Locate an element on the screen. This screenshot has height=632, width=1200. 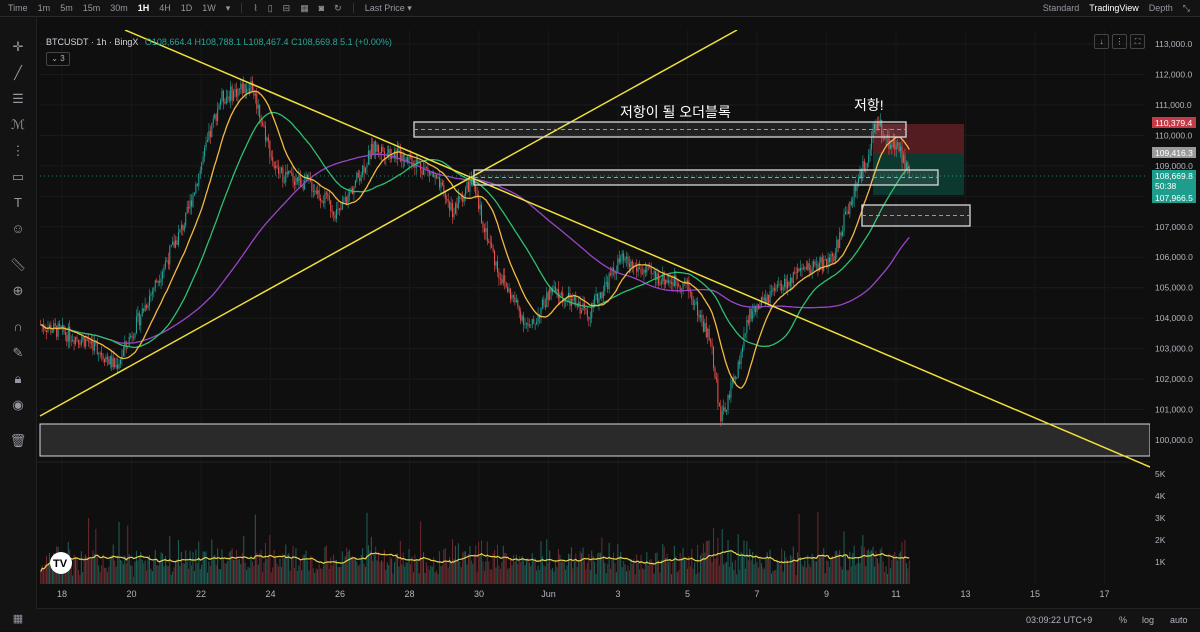
rectangle-icon: ▭ is located at coordinates (18, 176).